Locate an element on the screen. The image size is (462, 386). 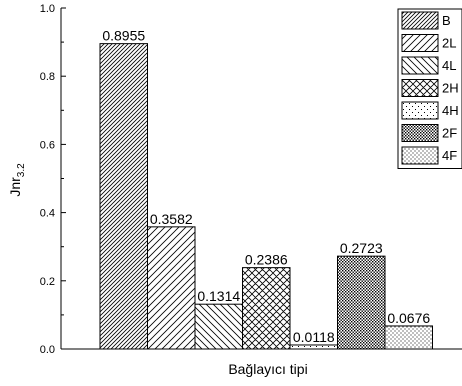
bar-label-b: 0.8955 is located at coordinates (123, 36).